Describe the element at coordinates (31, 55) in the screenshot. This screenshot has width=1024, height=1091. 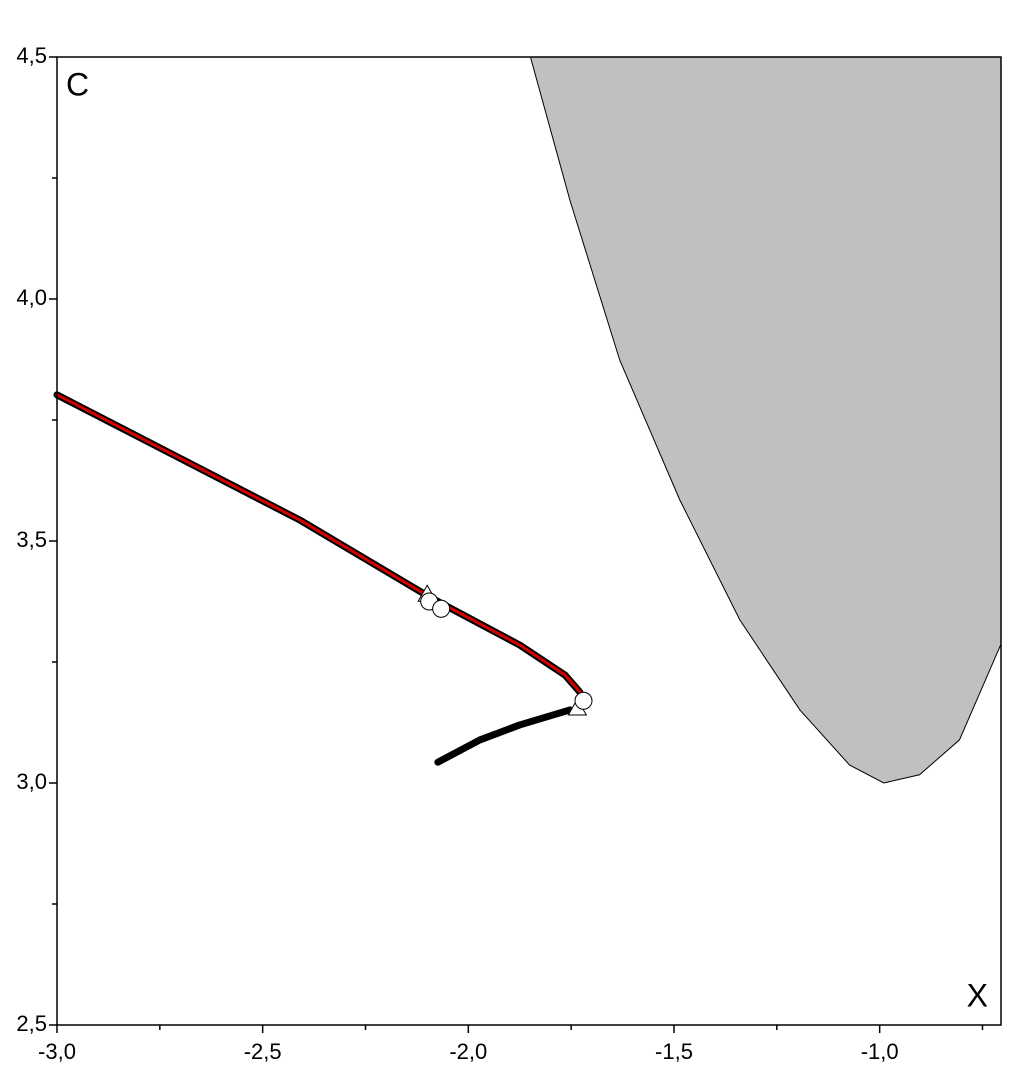
I see `y-tick-label: 4,5` at that location.